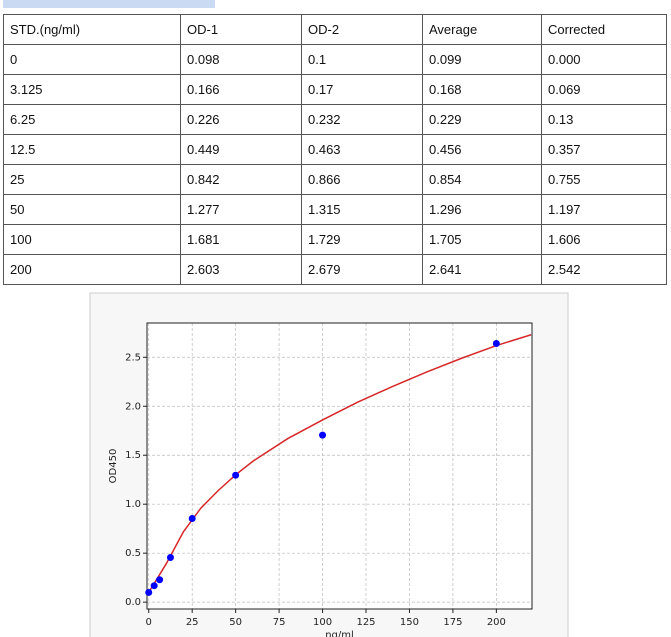 This screenshot has width=671, height=637. Describe the element at coordinates (362, 29) in the screenshot. I see `table-cell: OD-2` at that location.